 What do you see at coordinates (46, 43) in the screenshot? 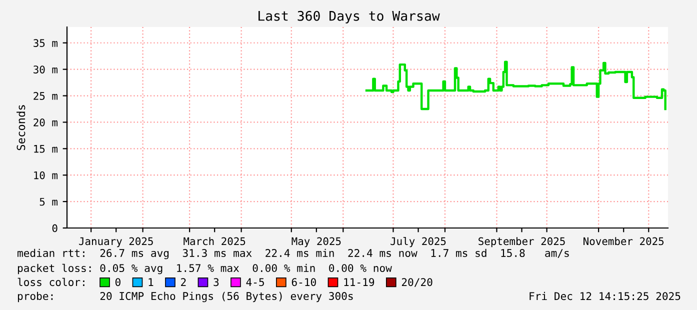
I see `y-tick-label: 35 m` at bounding box center [46, 43].